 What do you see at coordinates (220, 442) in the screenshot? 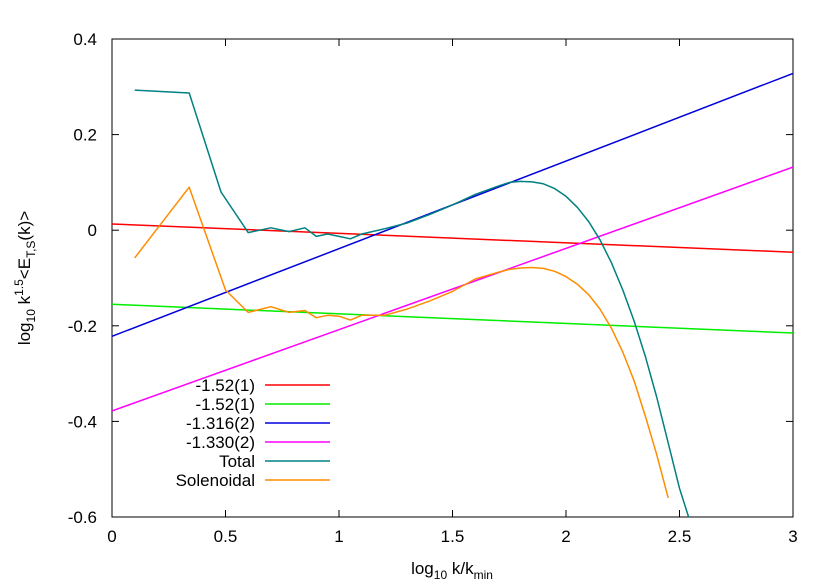
I see `legend-label: -1.330(2)` at bounding box center [220, 442].